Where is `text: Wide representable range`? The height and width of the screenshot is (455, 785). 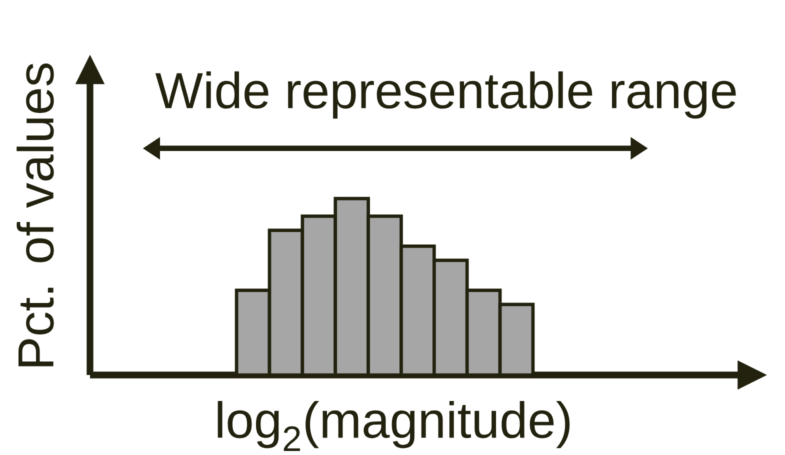 text: Wide representable range is located at coordinates (445, 95).